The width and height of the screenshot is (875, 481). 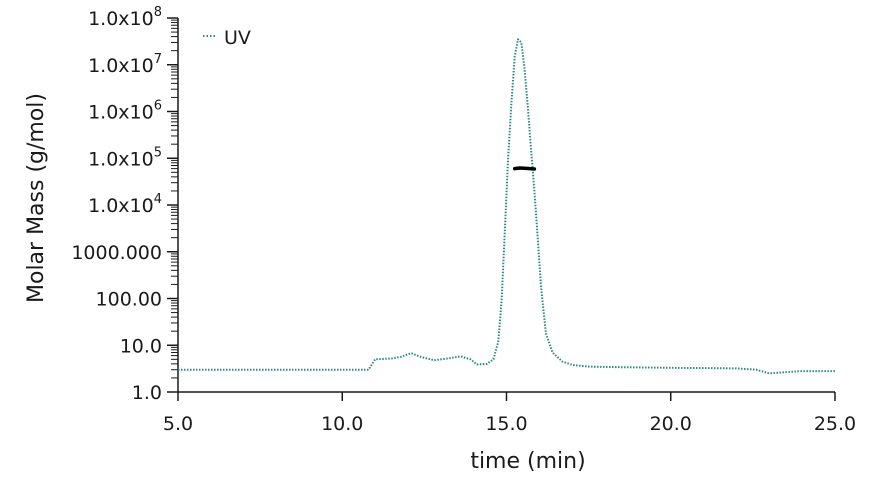 What do you see at coordinates (506, 424) in the screenshot?
I see `x-tick-label: 15.0` at bounding box center [506, 424].